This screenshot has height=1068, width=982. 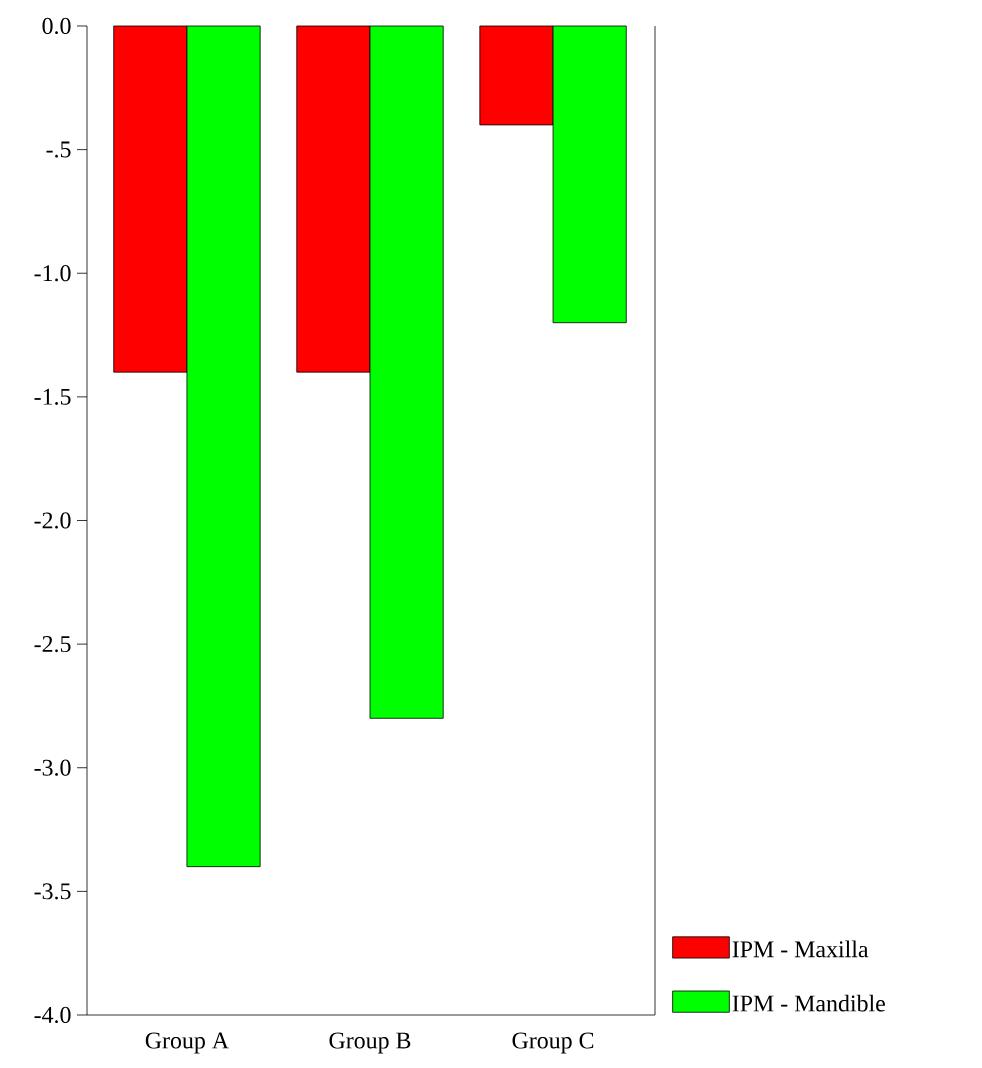 I want to click on x-tick-label: Group A, so click(x=187, y=1043).